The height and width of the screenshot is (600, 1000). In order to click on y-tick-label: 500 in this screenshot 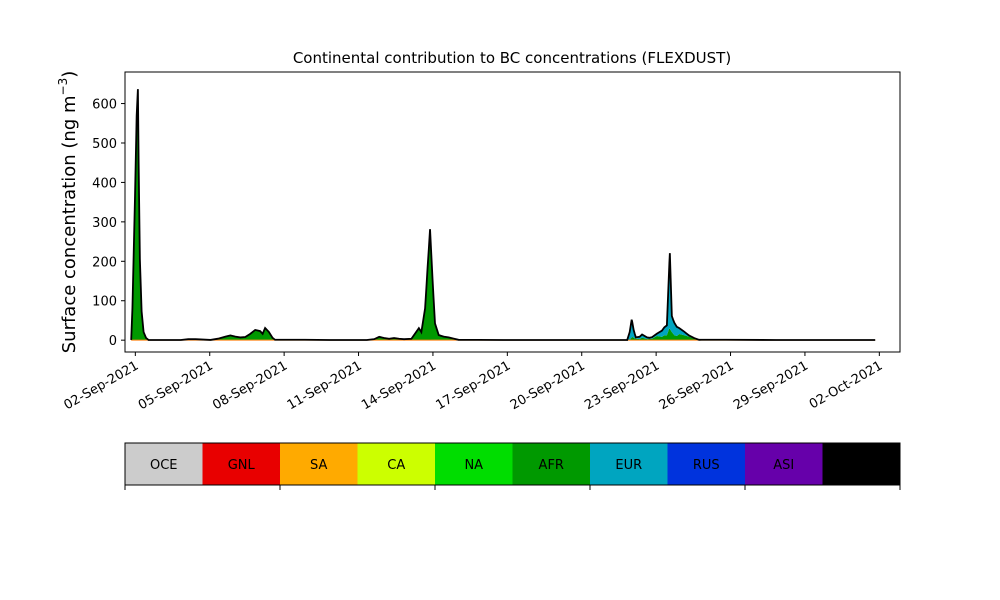, I will do `click(104, 144)`.